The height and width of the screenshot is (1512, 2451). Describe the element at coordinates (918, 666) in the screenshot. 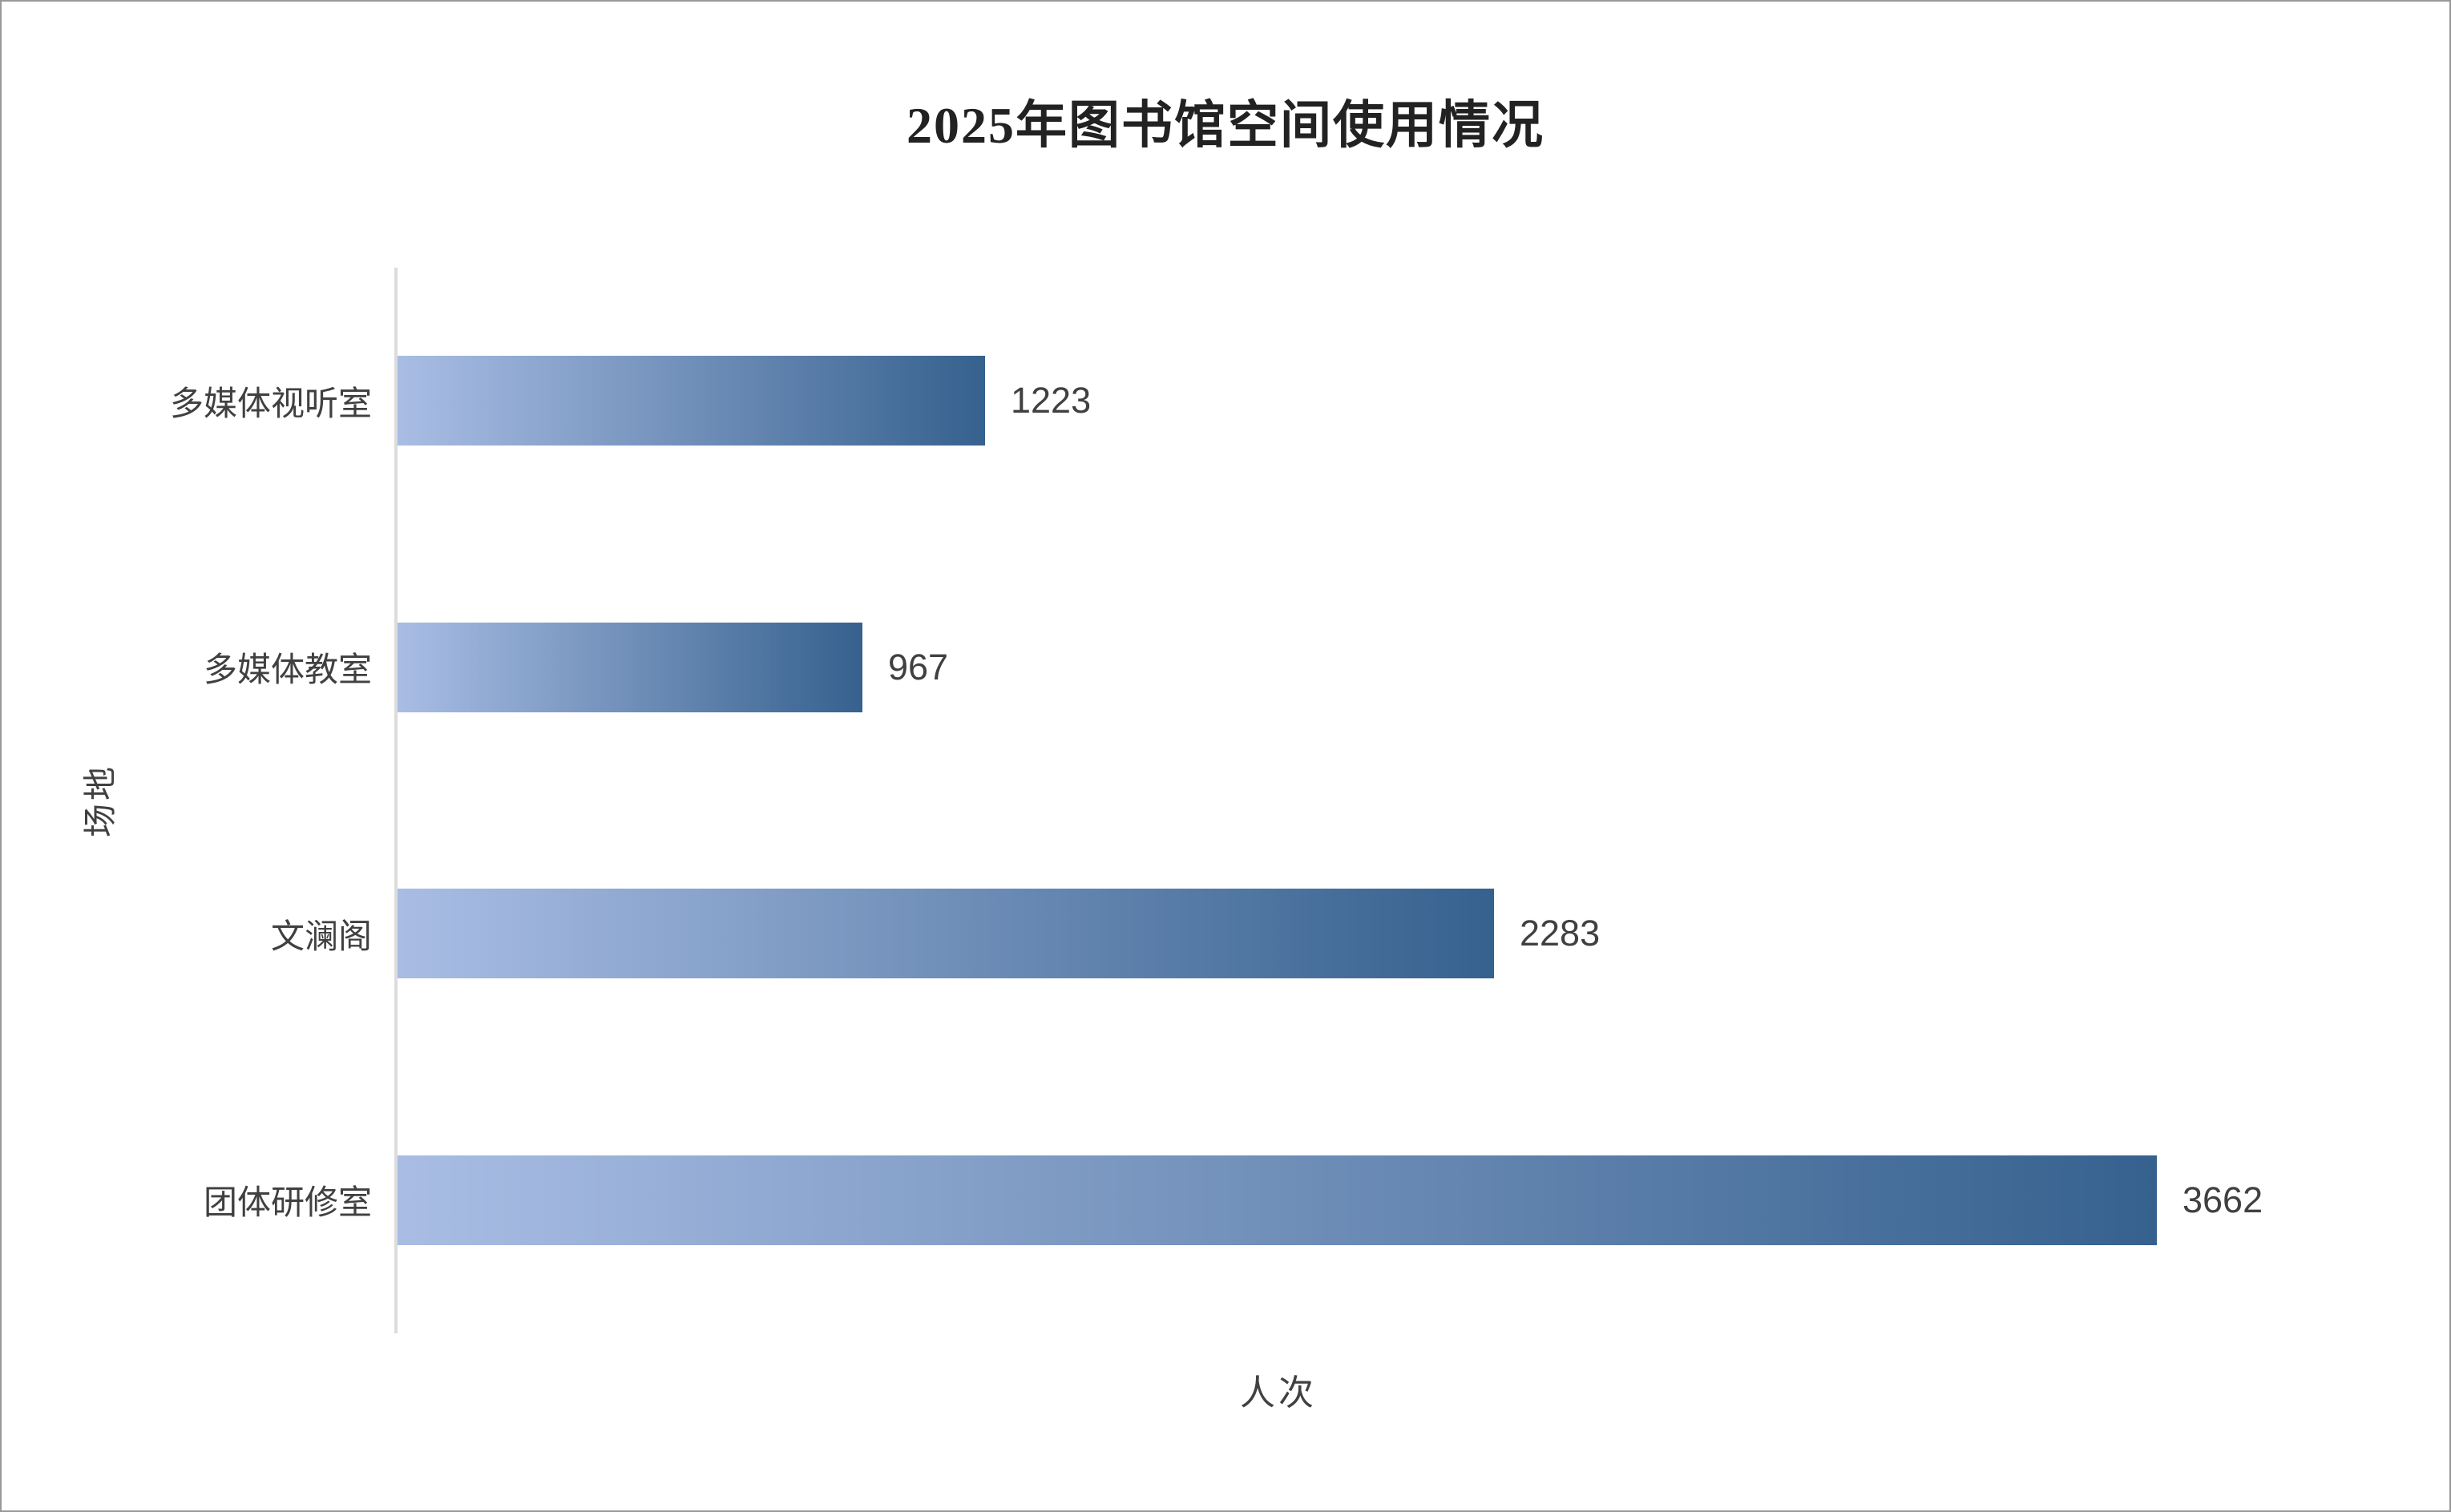

I see `value-label: 967` at that location.